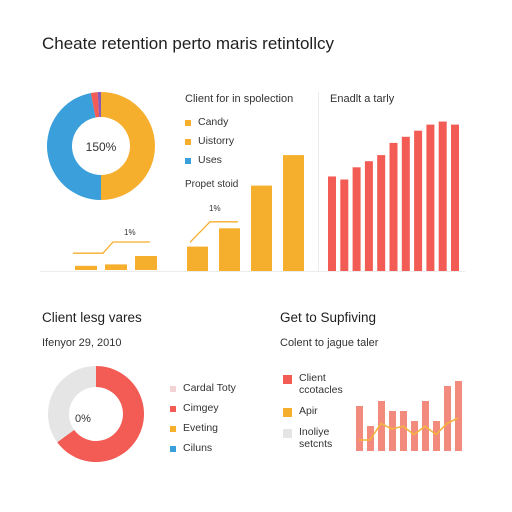  I want to click on top-small-label-2: 1%, so click(215, 208).